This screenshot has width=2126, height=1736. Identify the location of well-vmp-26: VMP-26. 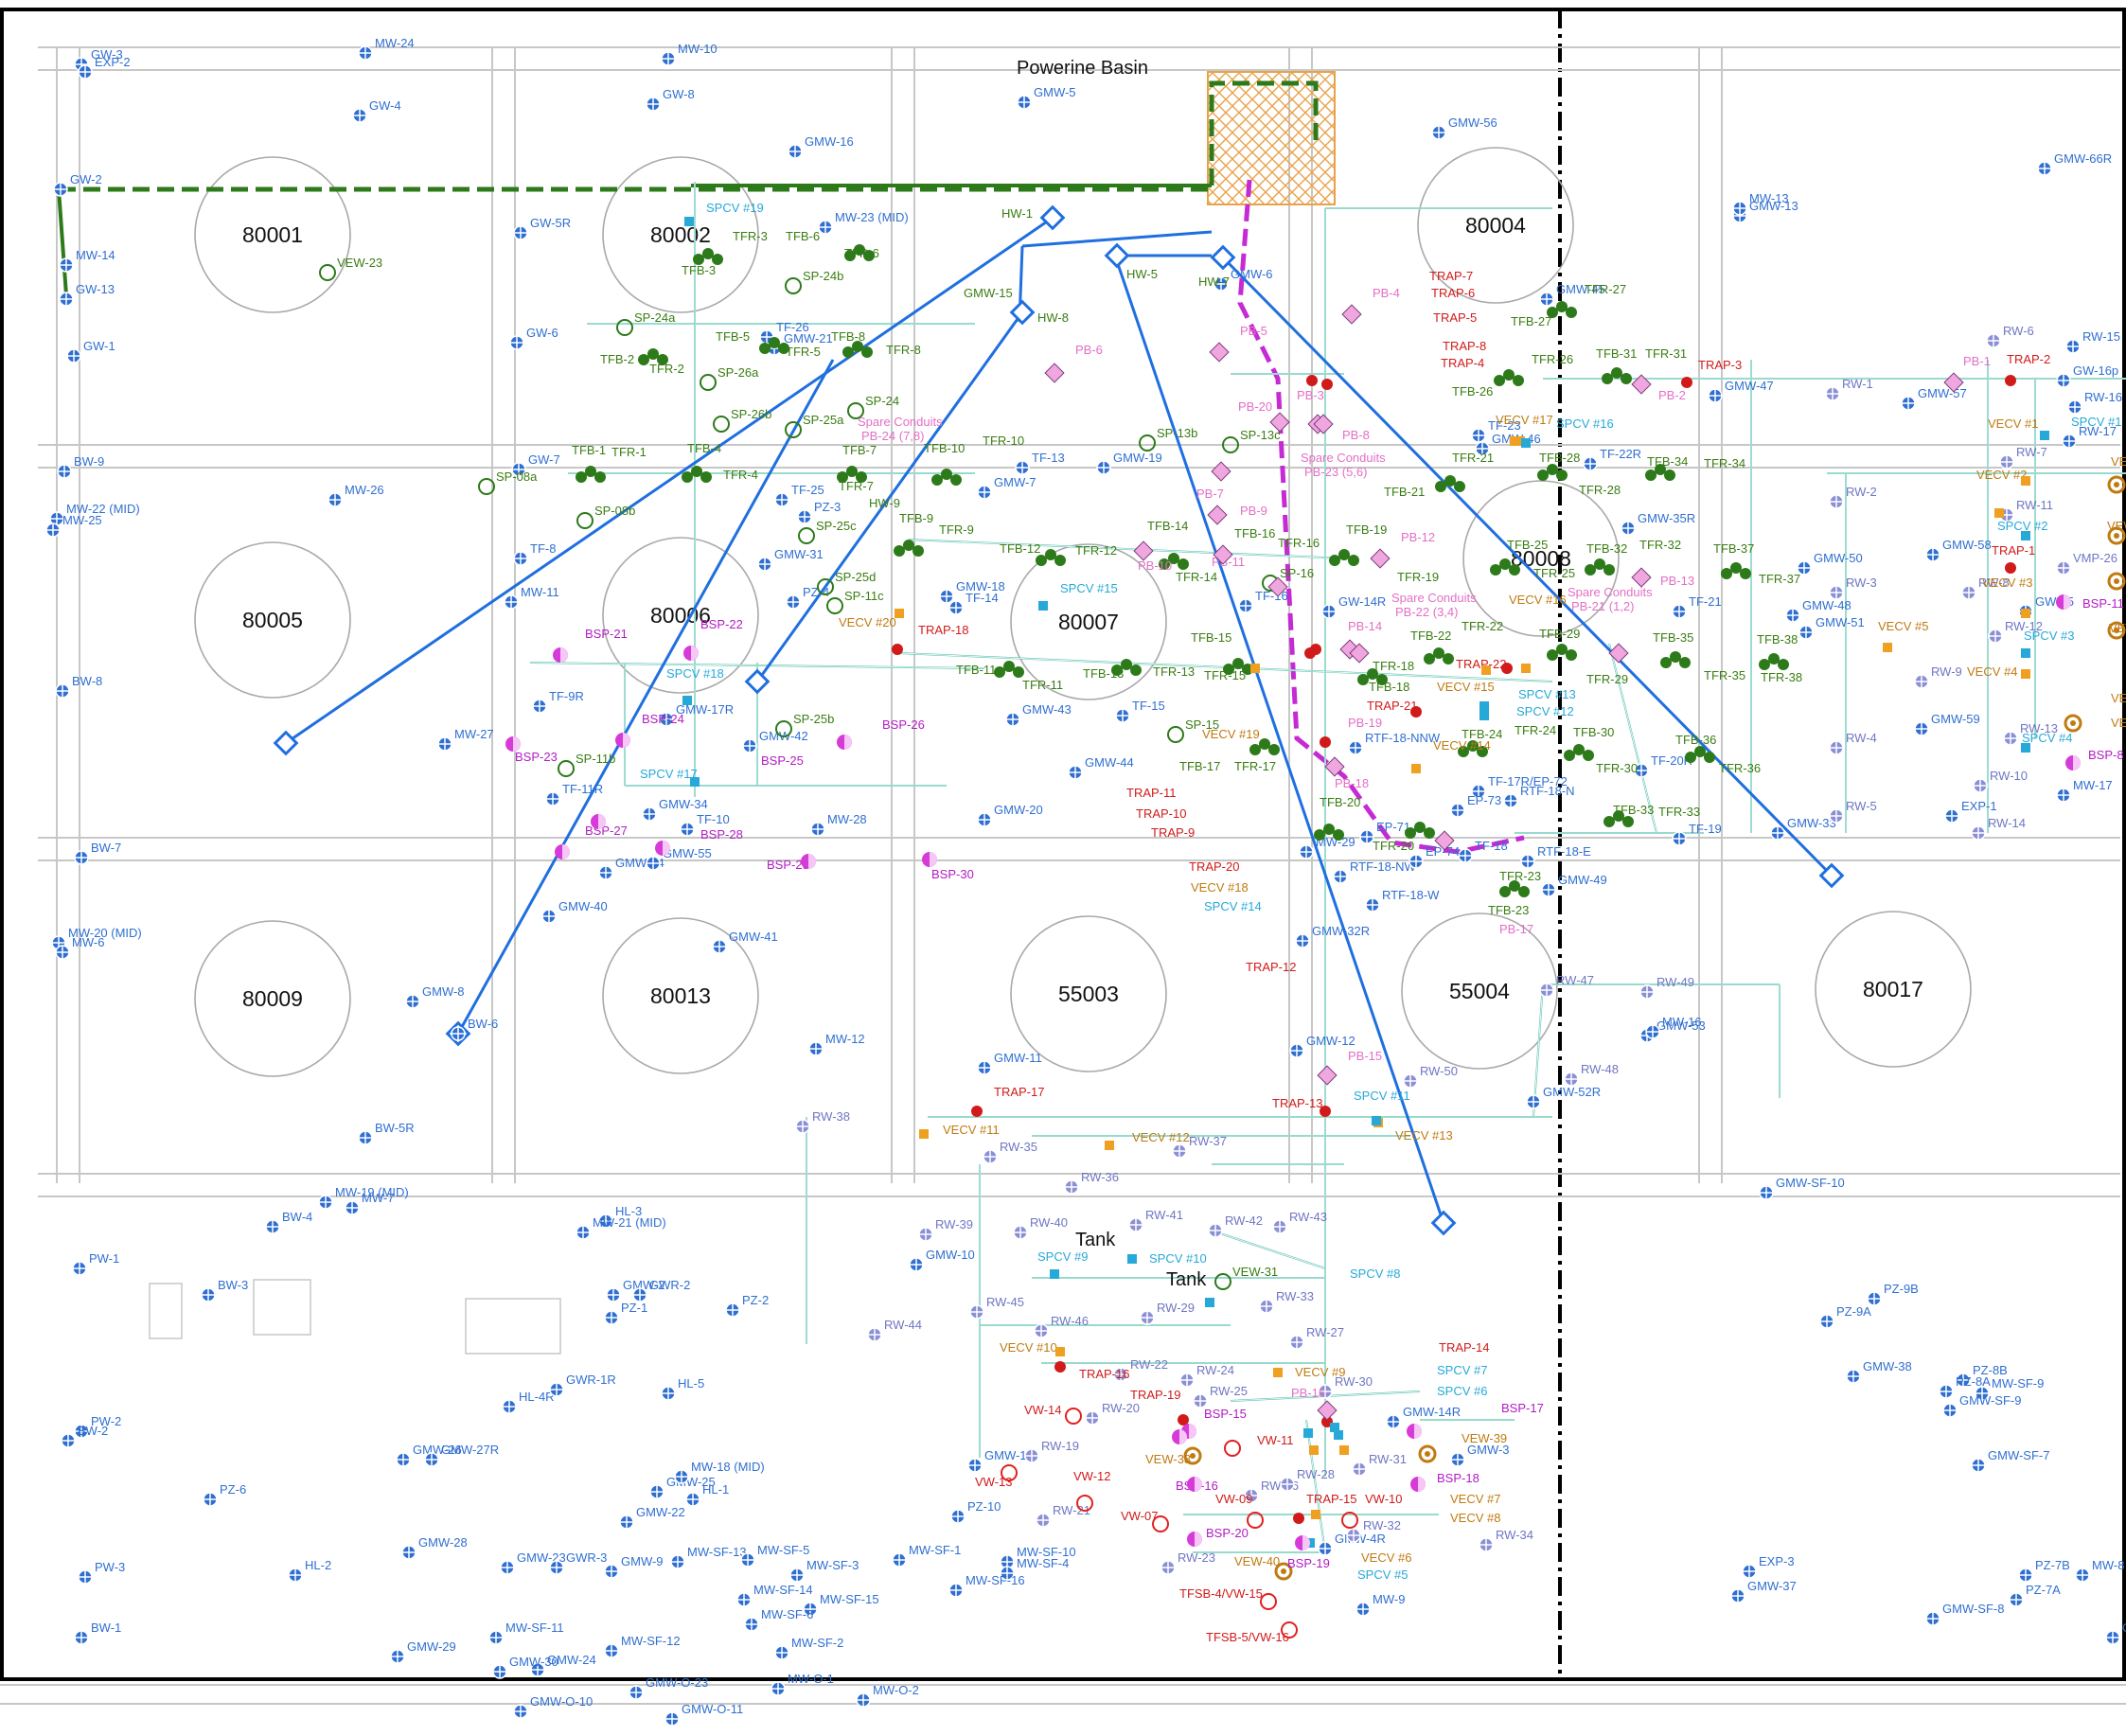
(2086, 563).